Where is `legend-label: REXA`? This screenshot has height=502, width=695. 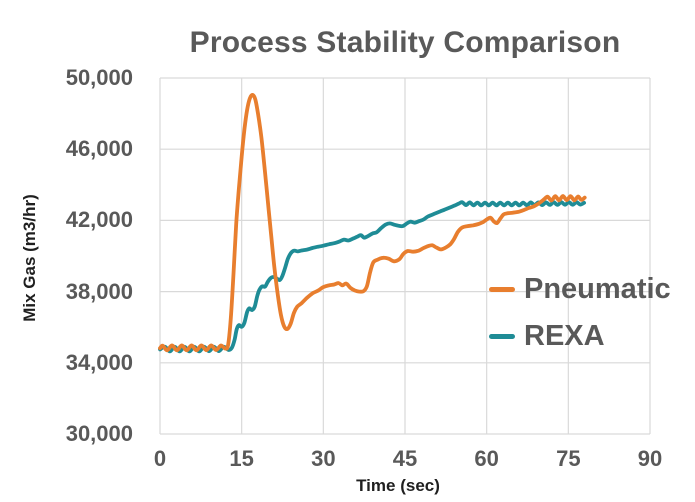 legend-label: REXA is located at coordinates (564, 336).